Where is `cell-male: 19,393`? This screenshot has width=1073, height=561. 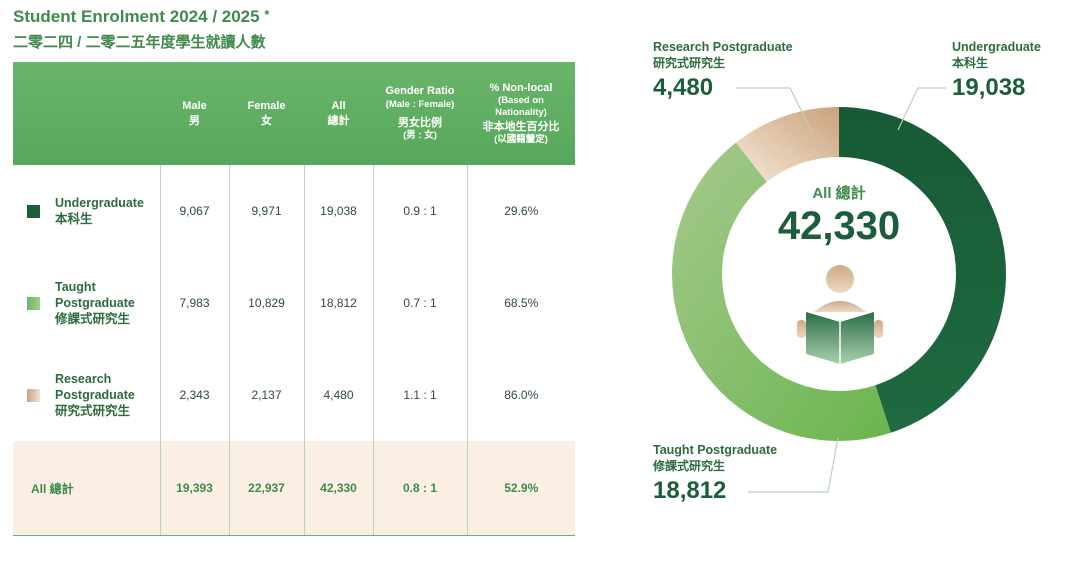 cell-male: 19,393 is located at coordinates (194, 488).